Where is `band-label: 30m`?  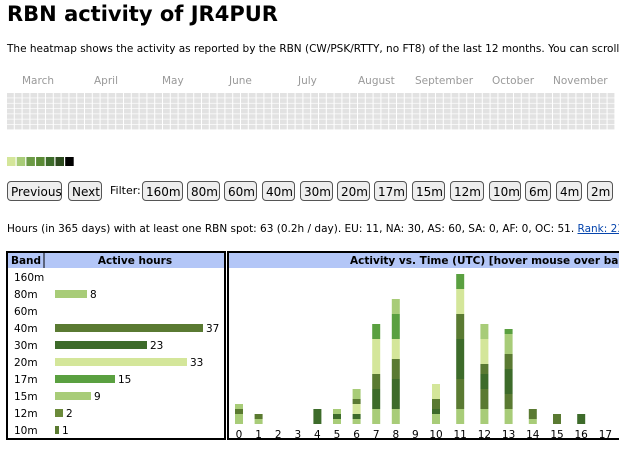
band-label: 30m is located at coordinates (26, 346).